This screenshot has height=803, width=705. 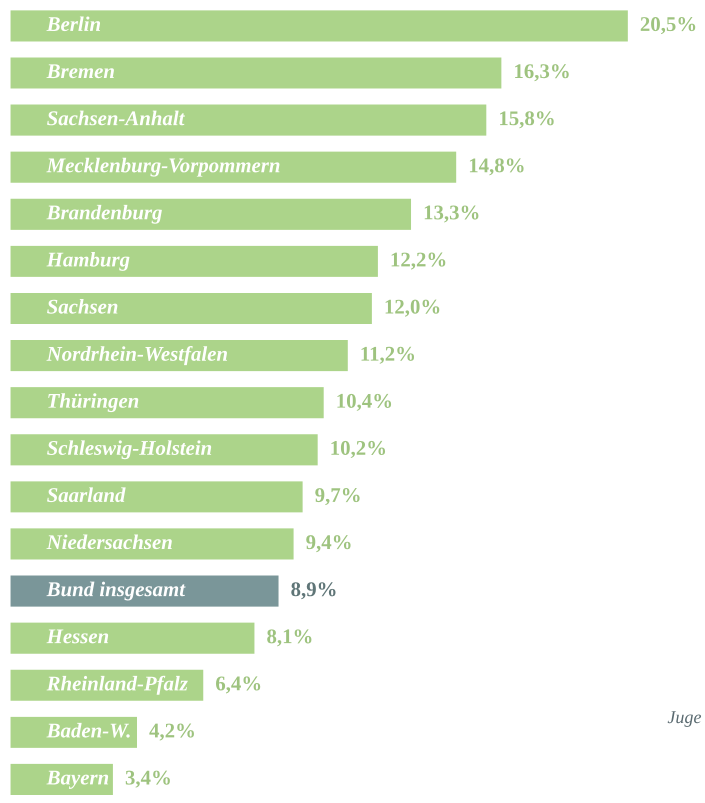 What do you see at coordinates (358, 449) in the screenshot?
I see `data-label: 10,2%` at bounding box center [358, 449].